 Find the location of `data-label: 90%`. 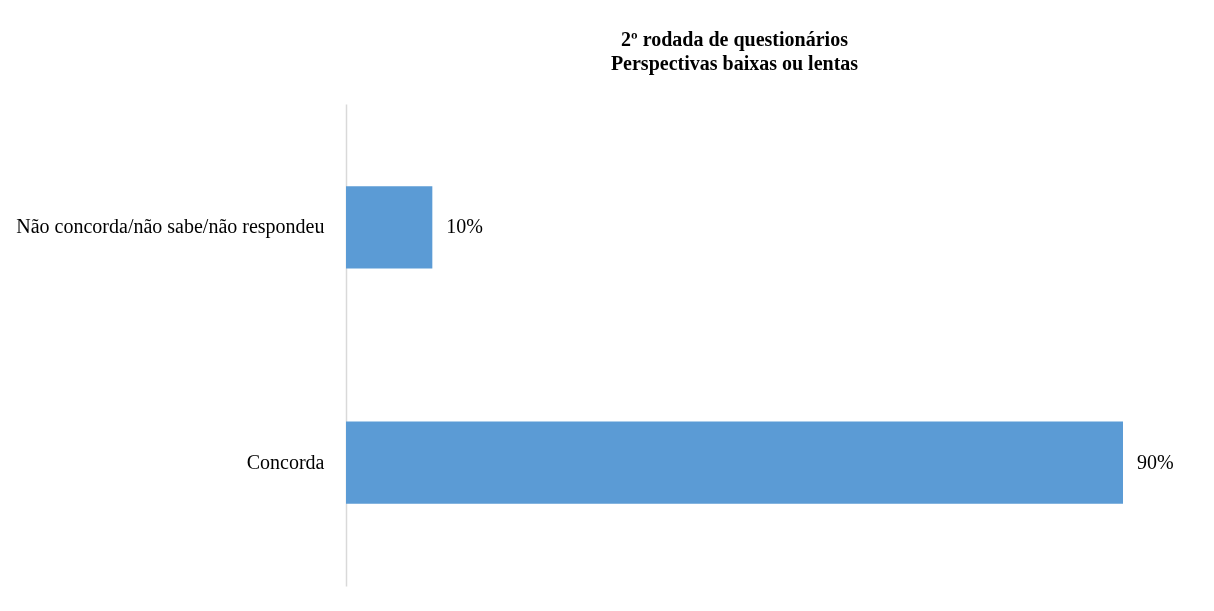

data-label: 90% is located at coordinates (1155, 461).